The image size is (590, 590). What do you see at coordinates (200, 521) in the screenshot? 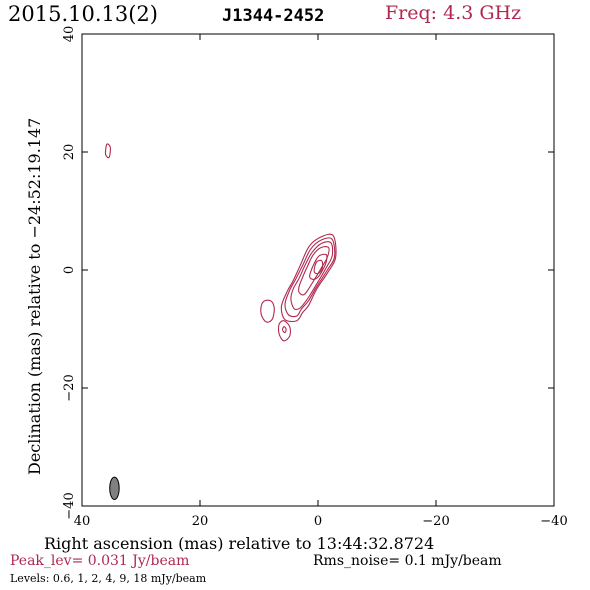
I see `x-tick-label: 20` at bounding box center [200, 521].